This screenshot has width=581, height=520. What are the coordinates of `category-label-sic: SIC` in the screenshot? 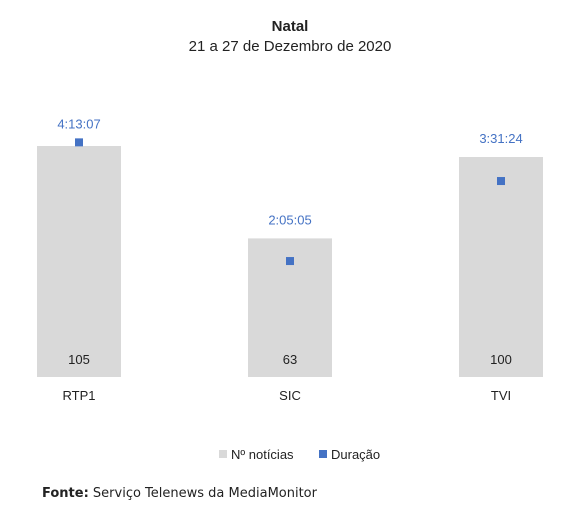 It's located at (290, 395).